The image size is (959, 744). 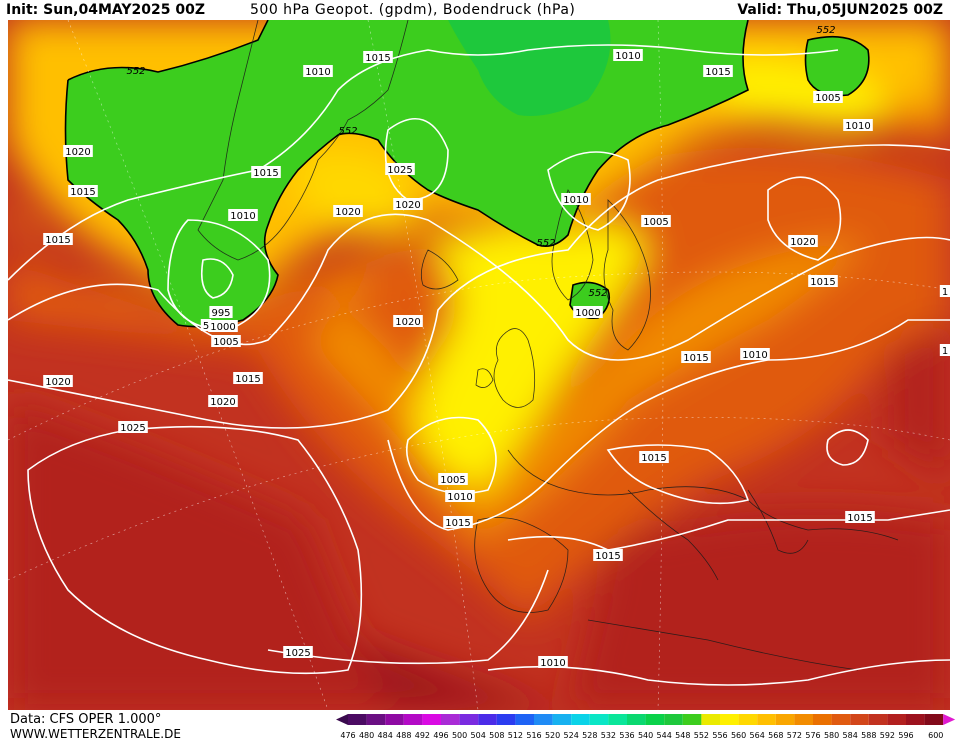 What do you see at coordinates (775, 735) in the screenshot?
I see `legend-tick-label: 568` at bounding box center [775, 735].